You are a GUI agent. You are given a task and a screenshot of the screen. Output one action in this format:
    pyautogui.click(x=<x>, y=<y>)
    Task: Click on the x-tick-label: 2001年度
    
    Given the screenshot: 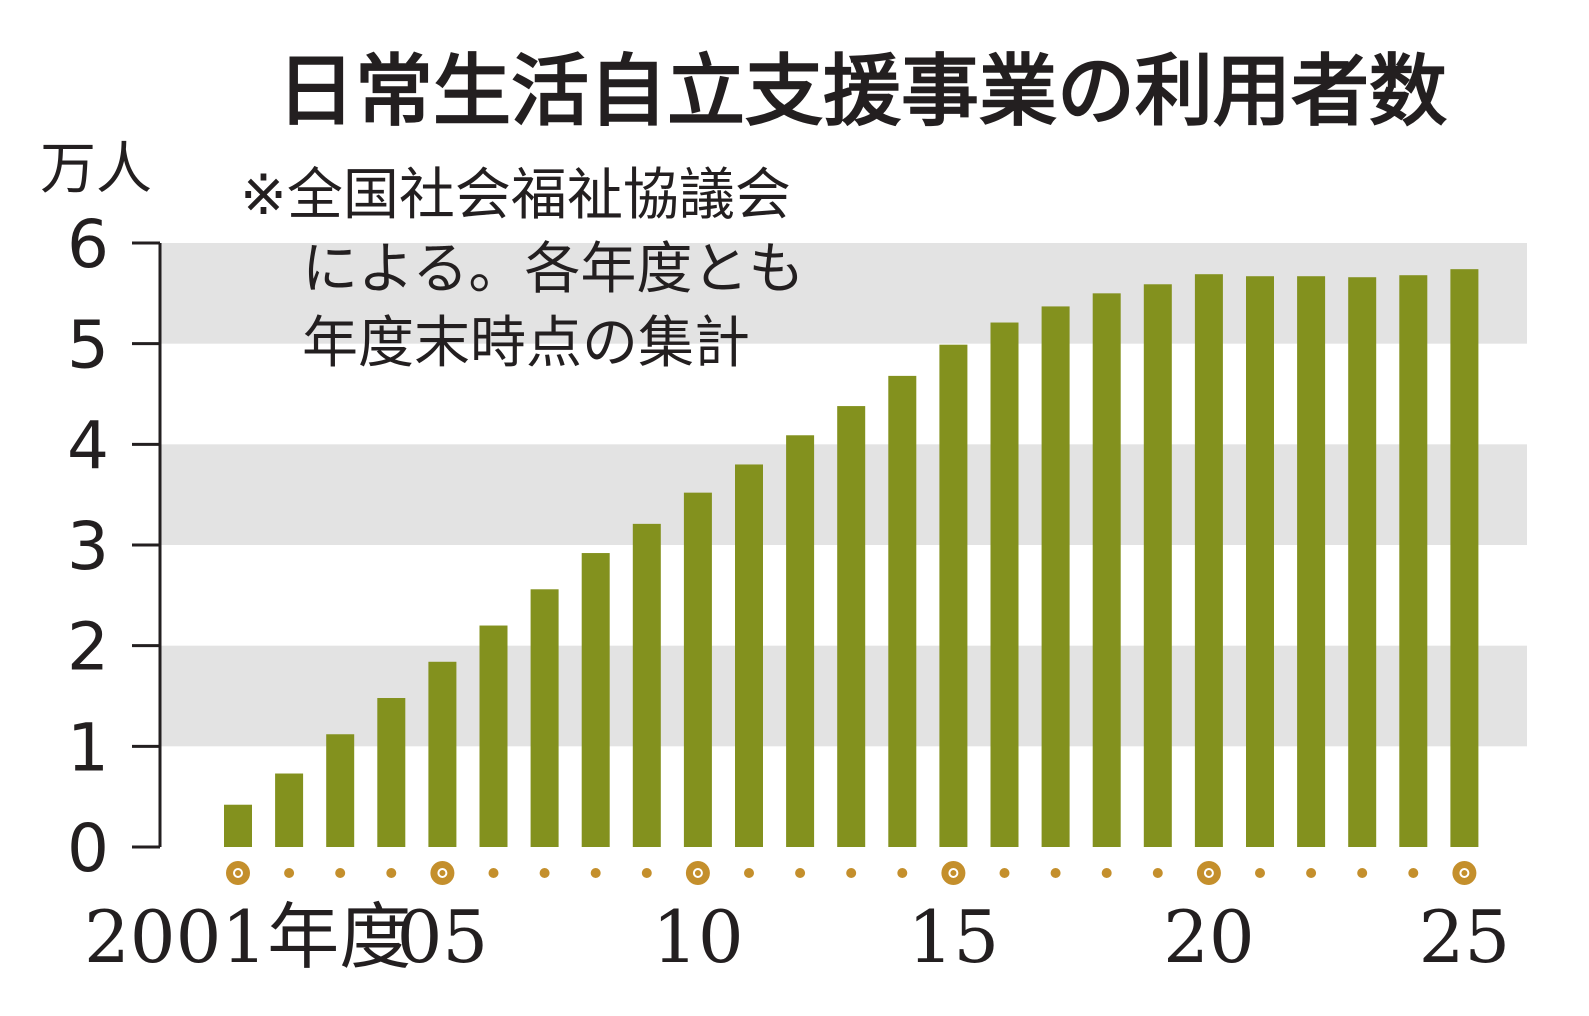 What is the action you would take?
    pyautogui.click(x=247, y=937)
    